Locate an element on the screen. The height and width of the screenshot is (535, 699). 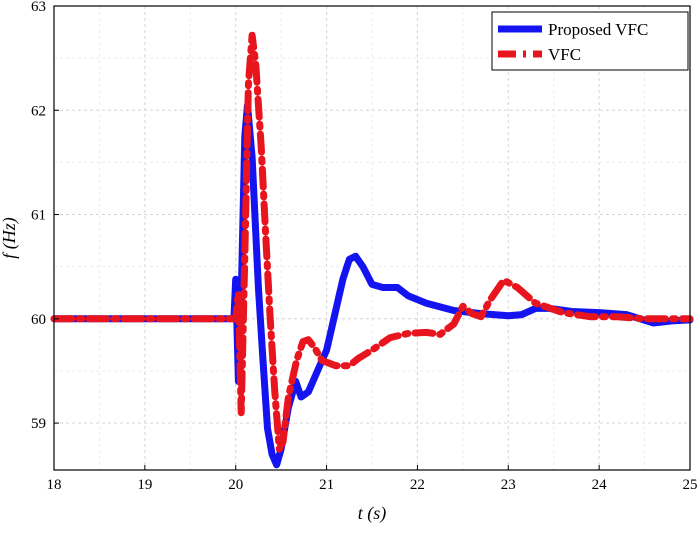
x-tick-label: 24 is located at coordinates (600, 485).